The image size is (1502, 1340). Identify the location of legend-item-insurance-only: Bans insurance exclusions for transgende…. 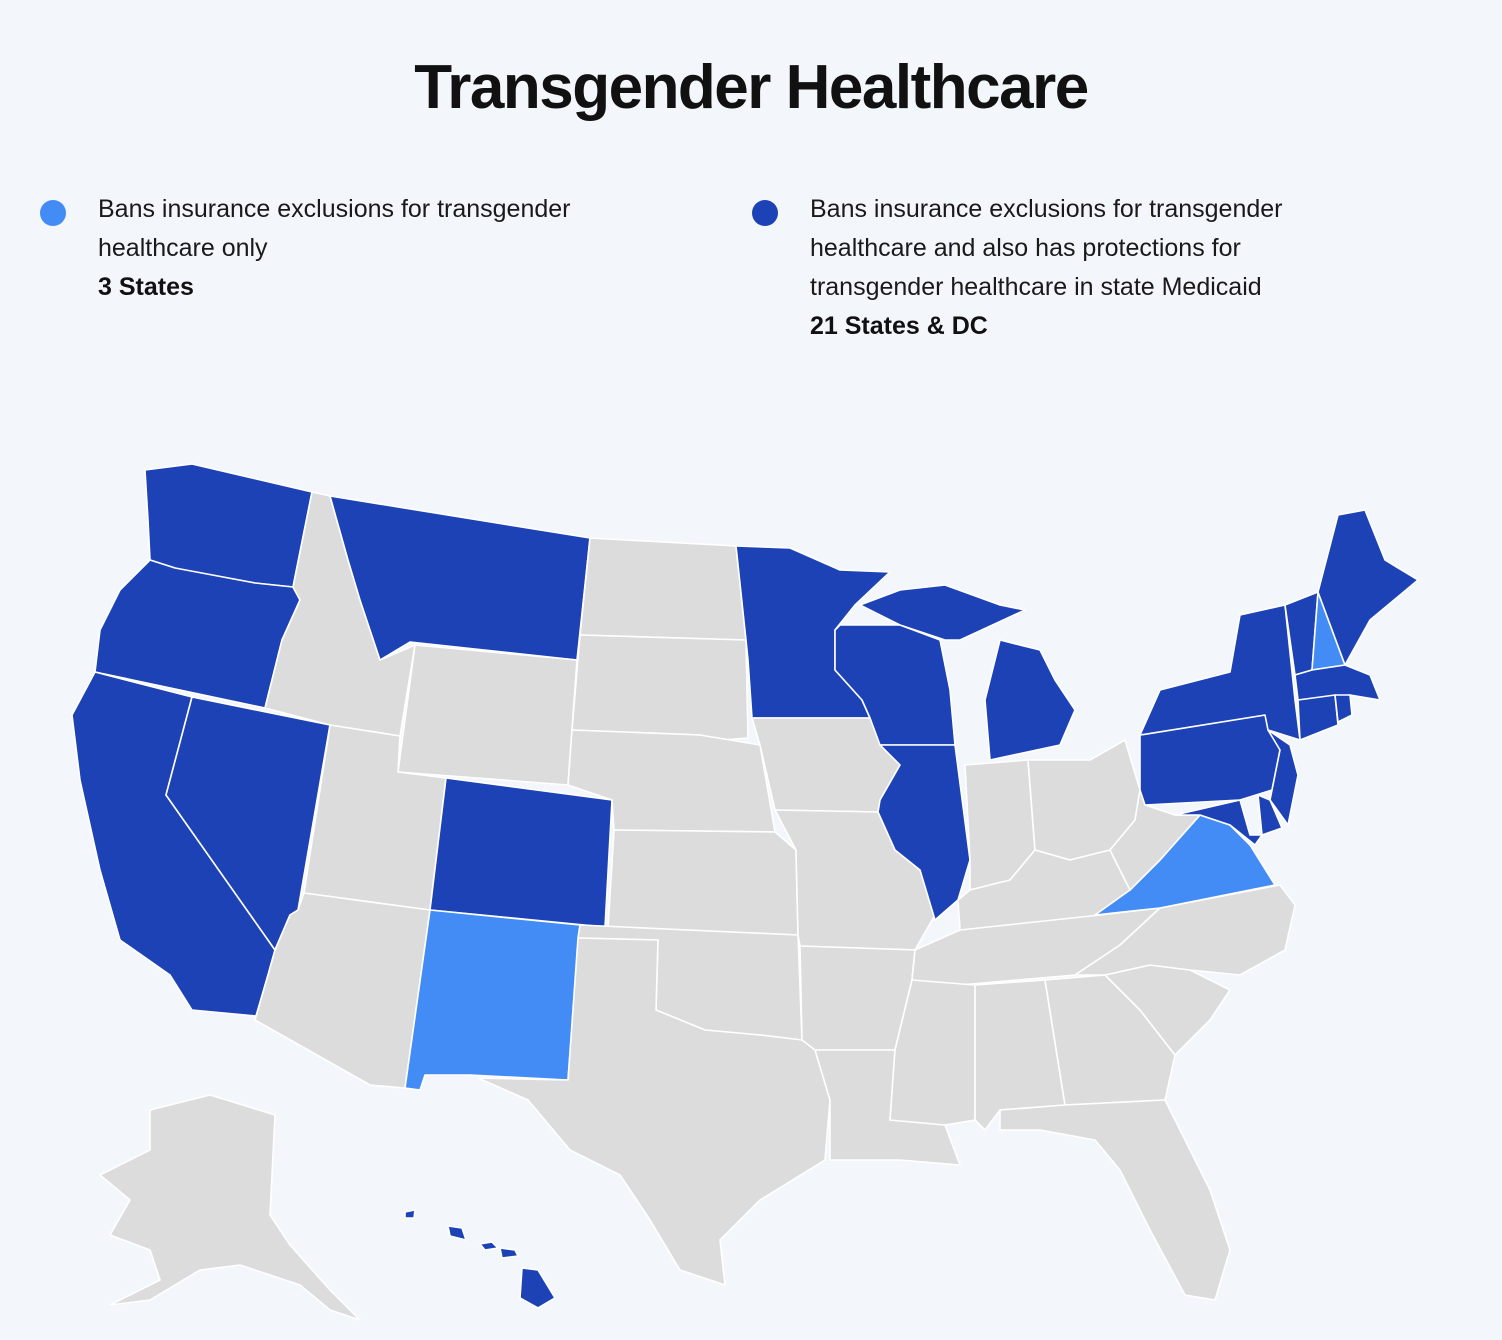
(340, 248).